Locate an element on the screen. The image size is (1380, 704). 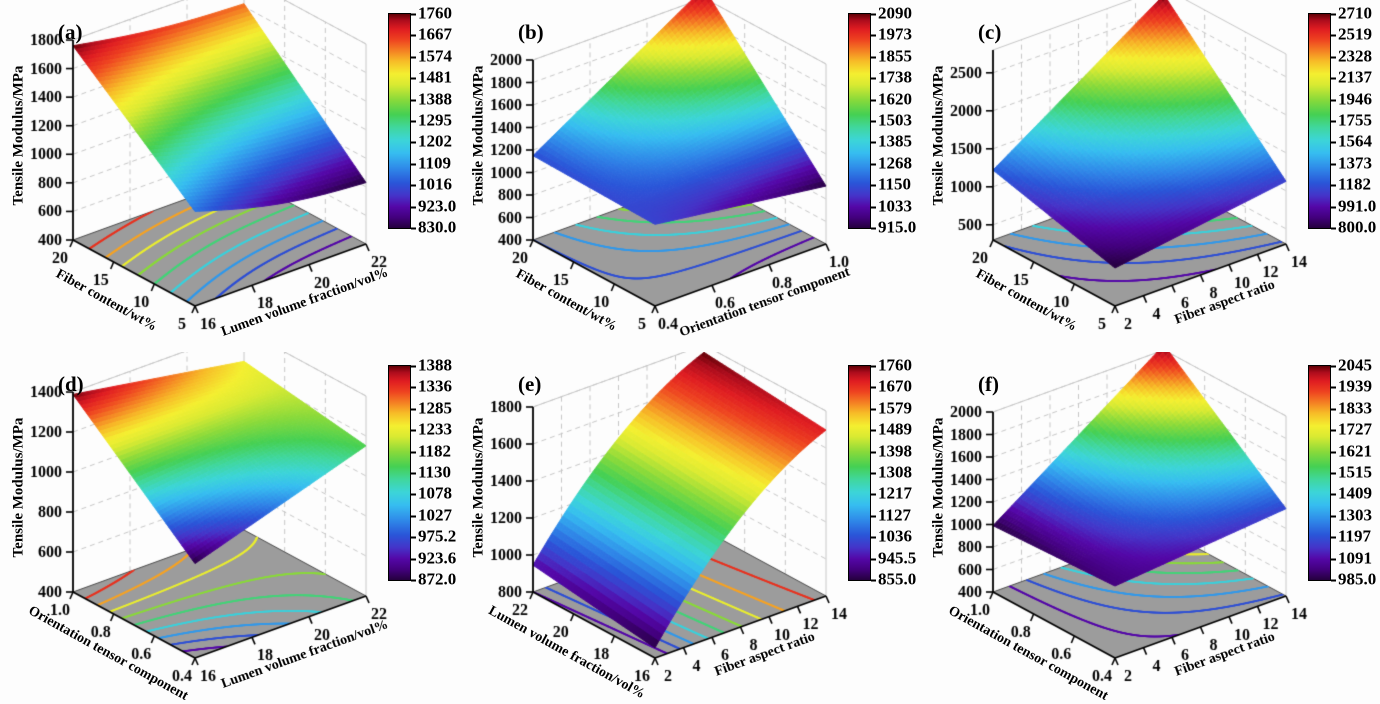
colorbar-tick-label: 923.0 is located at coordinates (433, 205).